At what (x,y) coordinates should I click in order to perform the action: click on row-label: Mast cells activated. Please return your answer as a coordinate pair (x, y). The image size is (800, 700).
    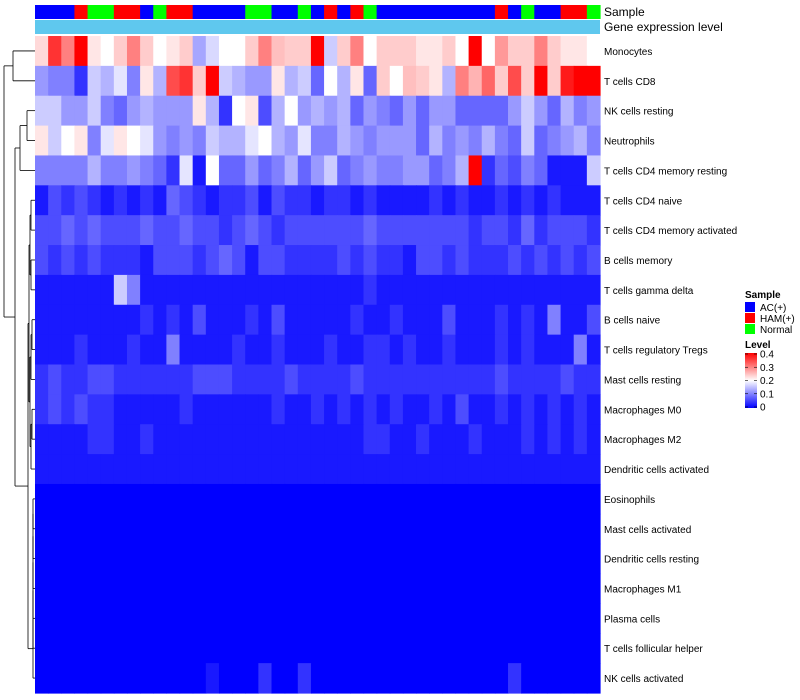
    Looking at the image, I should click on (647, 530).